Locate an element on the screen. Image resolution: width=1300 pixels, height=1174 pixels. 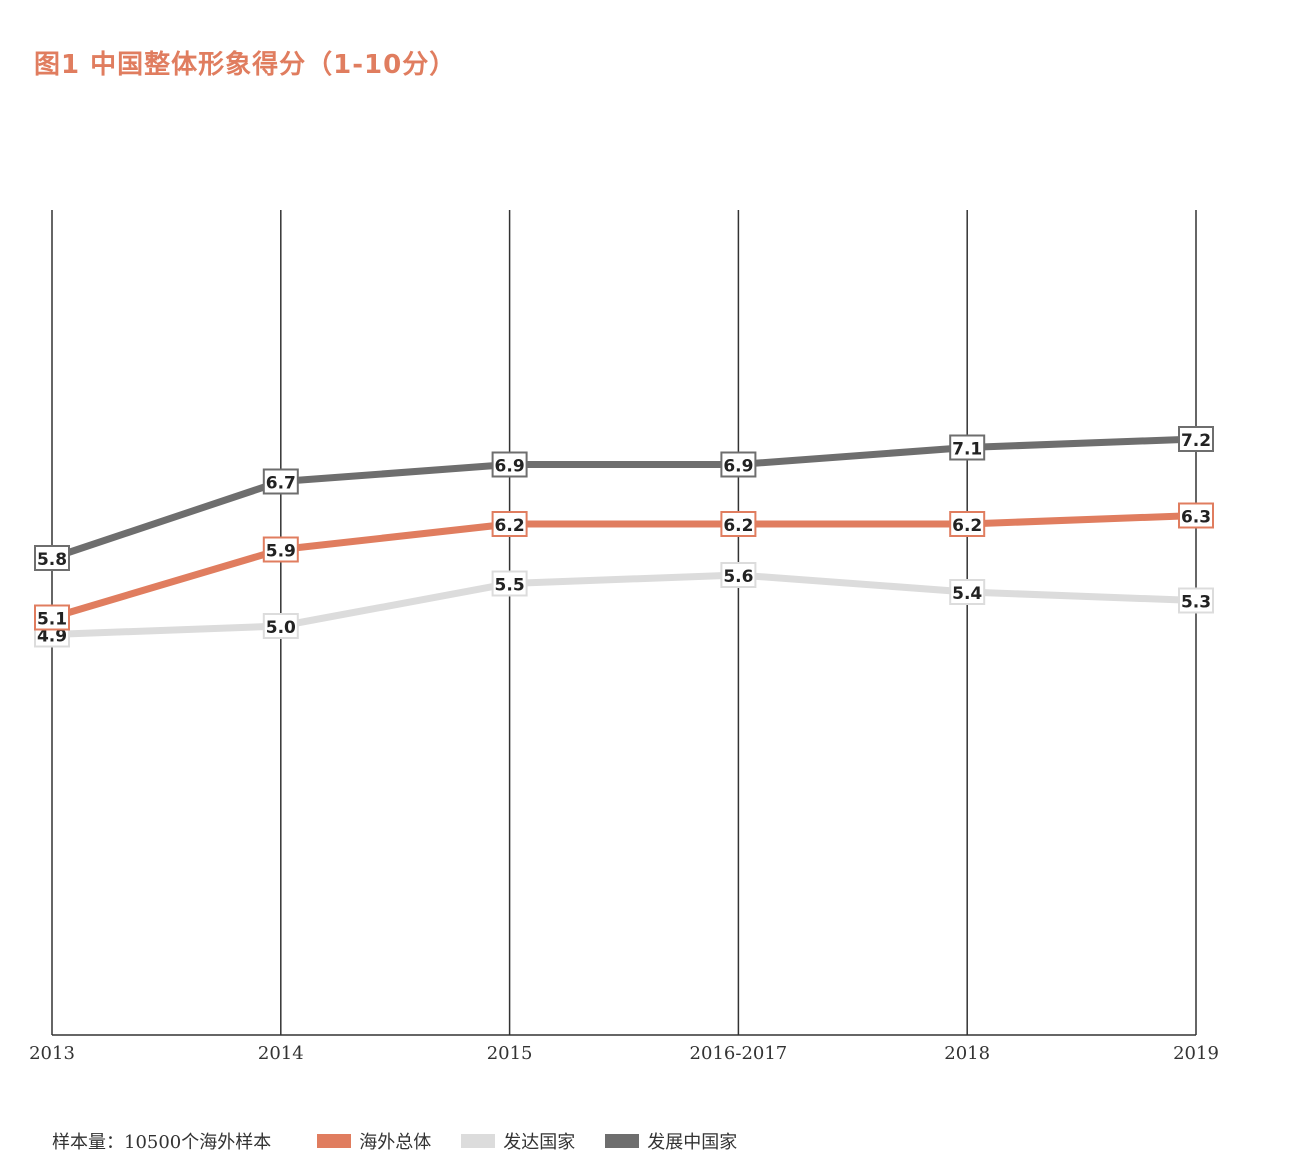
data-label: 5.9 is located at coordinates (280, 549).